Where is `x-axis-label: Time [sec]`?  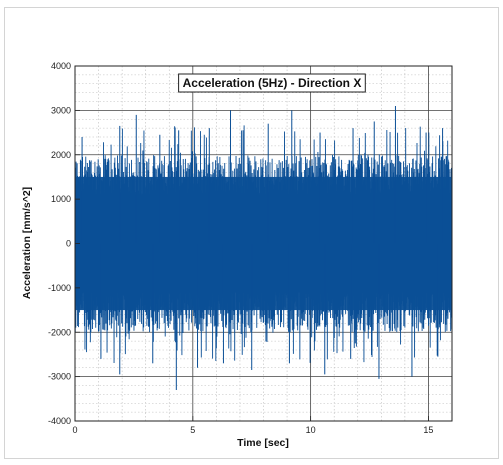 x-axis-label: Time [sec] is located at coordinates (263, 443).